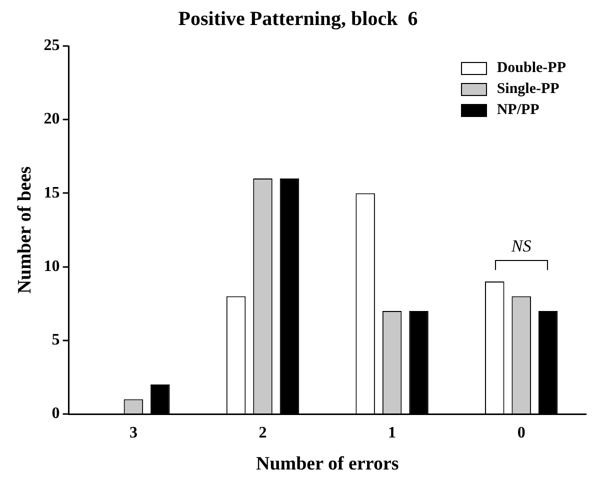  What do you see at coordinates (392, 433) in the screenshot?
I see `x-tick-label: 1` at bounding box center [392, 433].